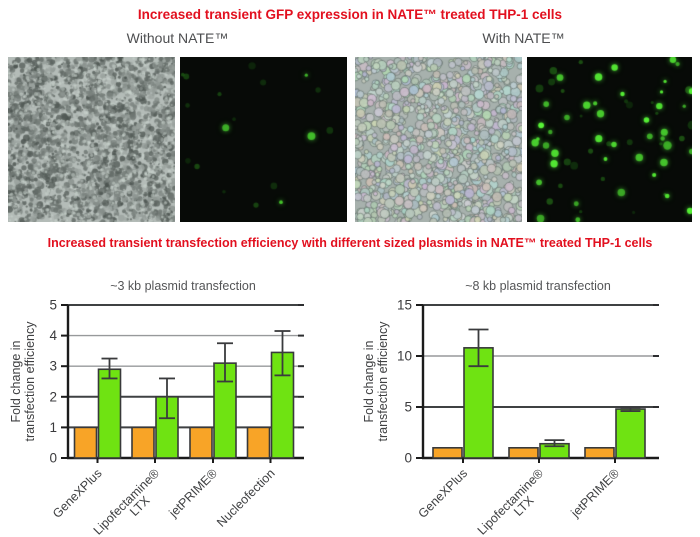 The width and height of the screenshot is (700, 537). I want to click on category-label: Nucleofection, so click(245, 497).